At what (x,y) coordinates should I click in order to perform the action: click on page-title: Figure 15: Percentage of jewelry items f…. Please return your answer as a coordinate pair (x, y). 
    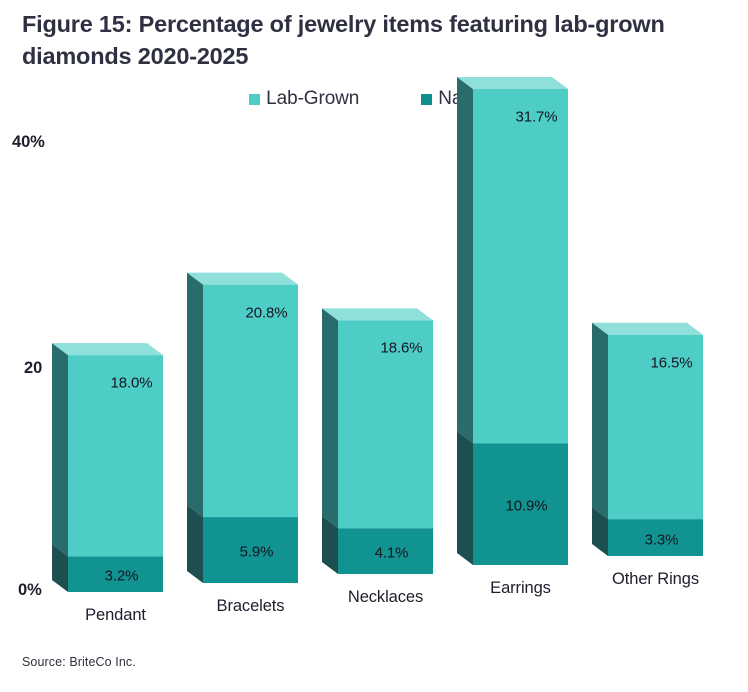
    Looking at the image, I should click on (343, 40).